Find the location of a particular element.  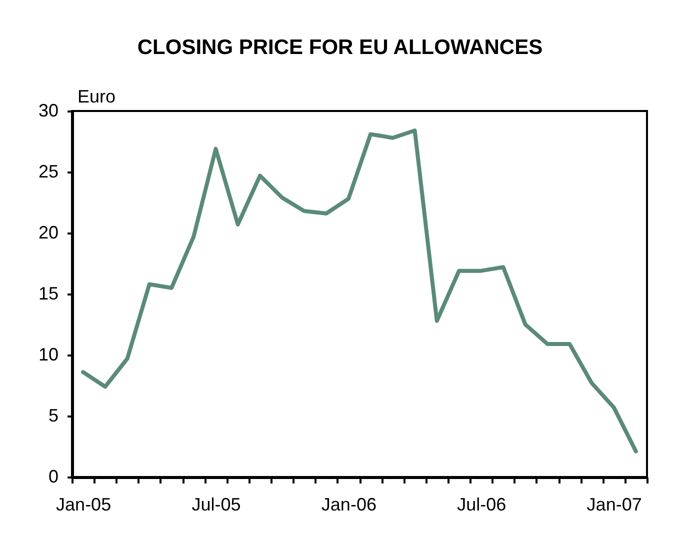

y-axis-title: Euro is located at coordinates (97, 96).